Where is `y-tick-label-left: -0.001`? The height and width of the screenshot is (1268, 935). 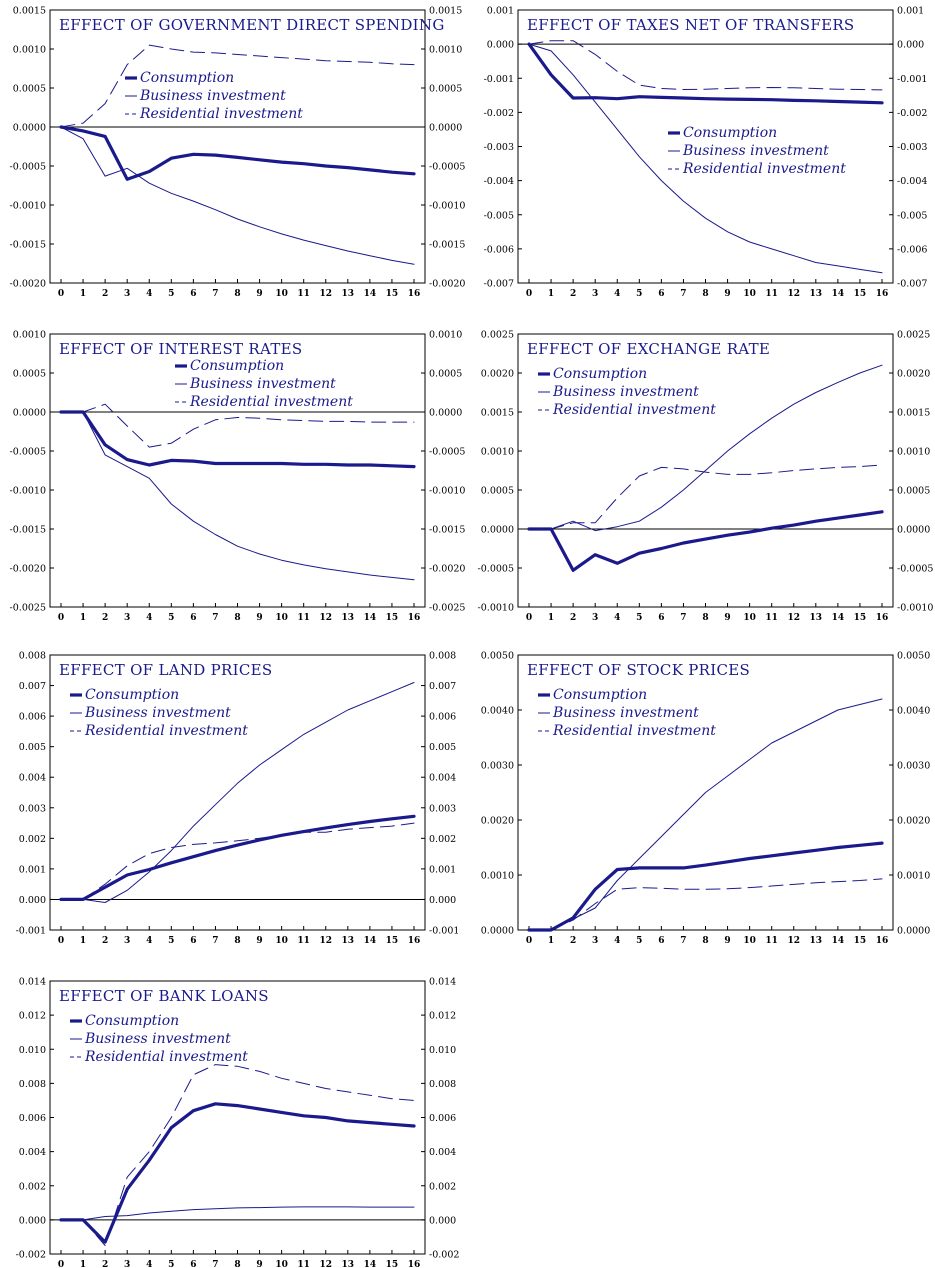
y-tick-label-left: -0.001 is located at coordinates (499, 79).